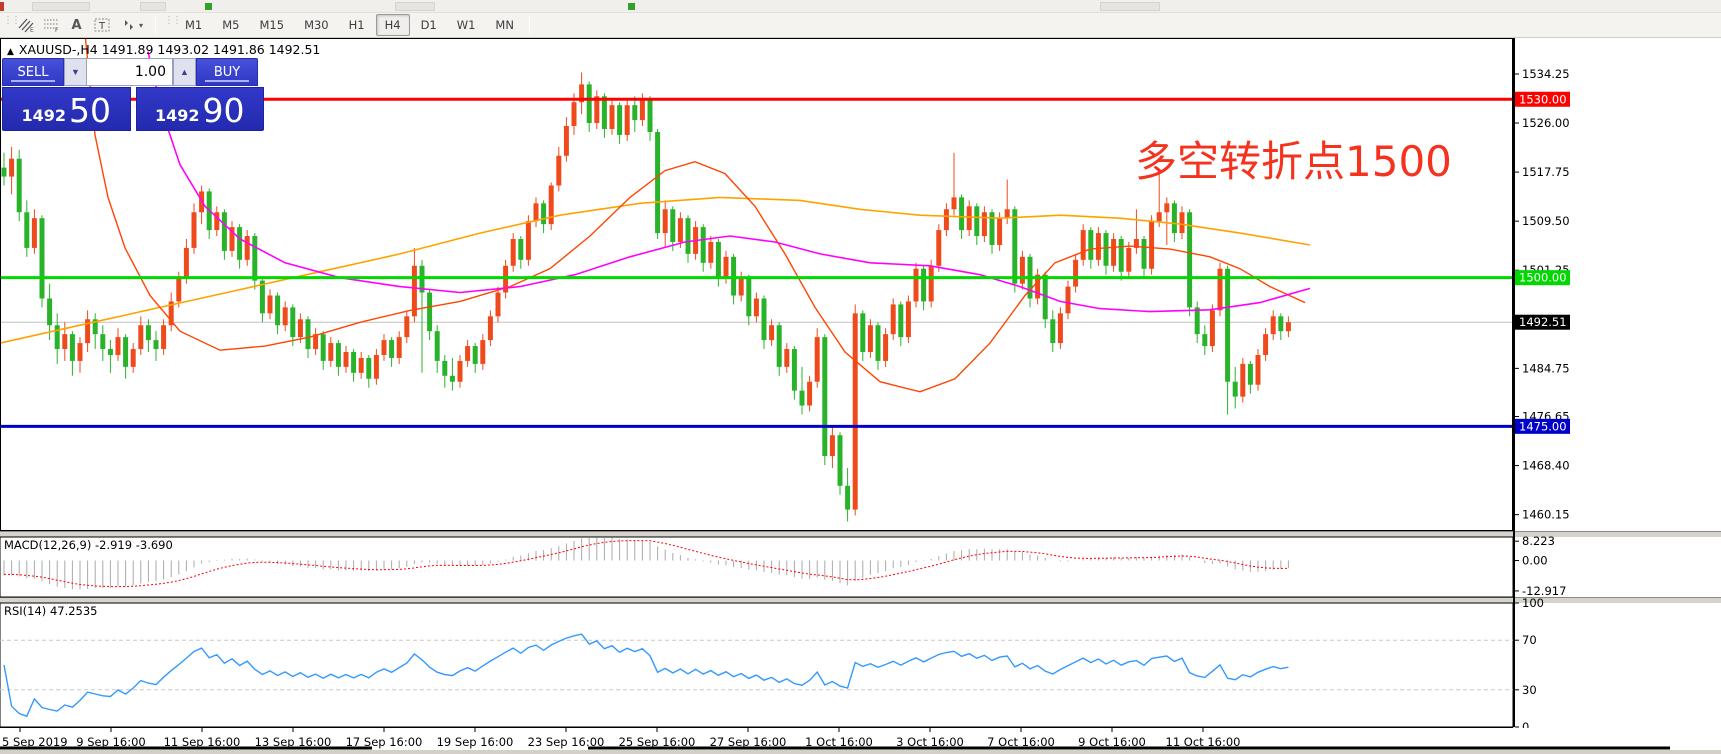 This screenshot has height=754, width=1721. Describe the element at coordinates (132, 25) in the screenshot. I see `shapes-dropdown-icon: ▾` at that location.